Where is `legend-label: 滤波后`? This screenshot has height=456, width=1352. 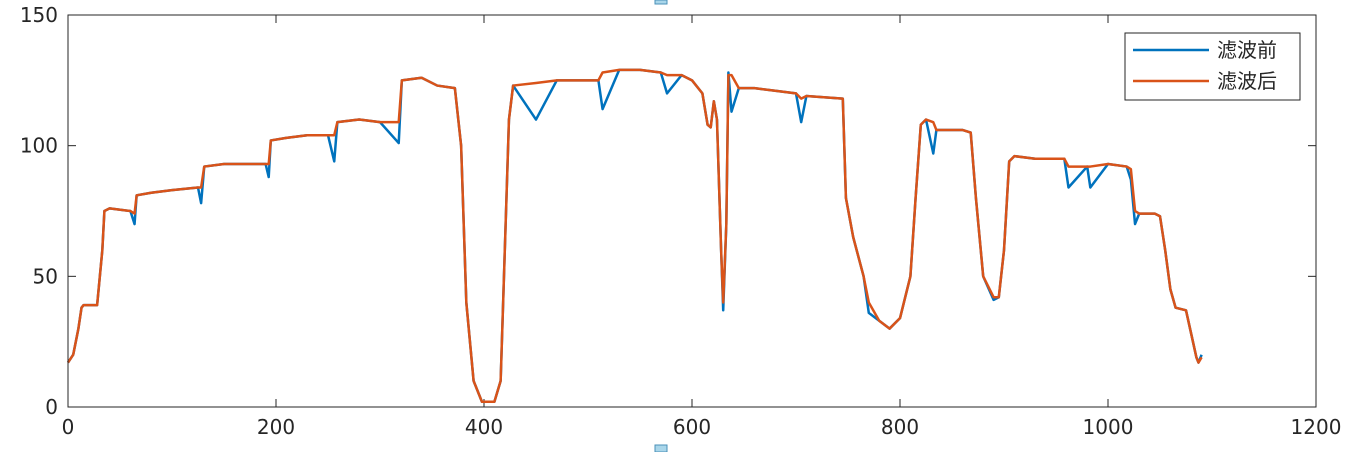
legend-label: 滤波后 is located at coordinates (1247, 81).